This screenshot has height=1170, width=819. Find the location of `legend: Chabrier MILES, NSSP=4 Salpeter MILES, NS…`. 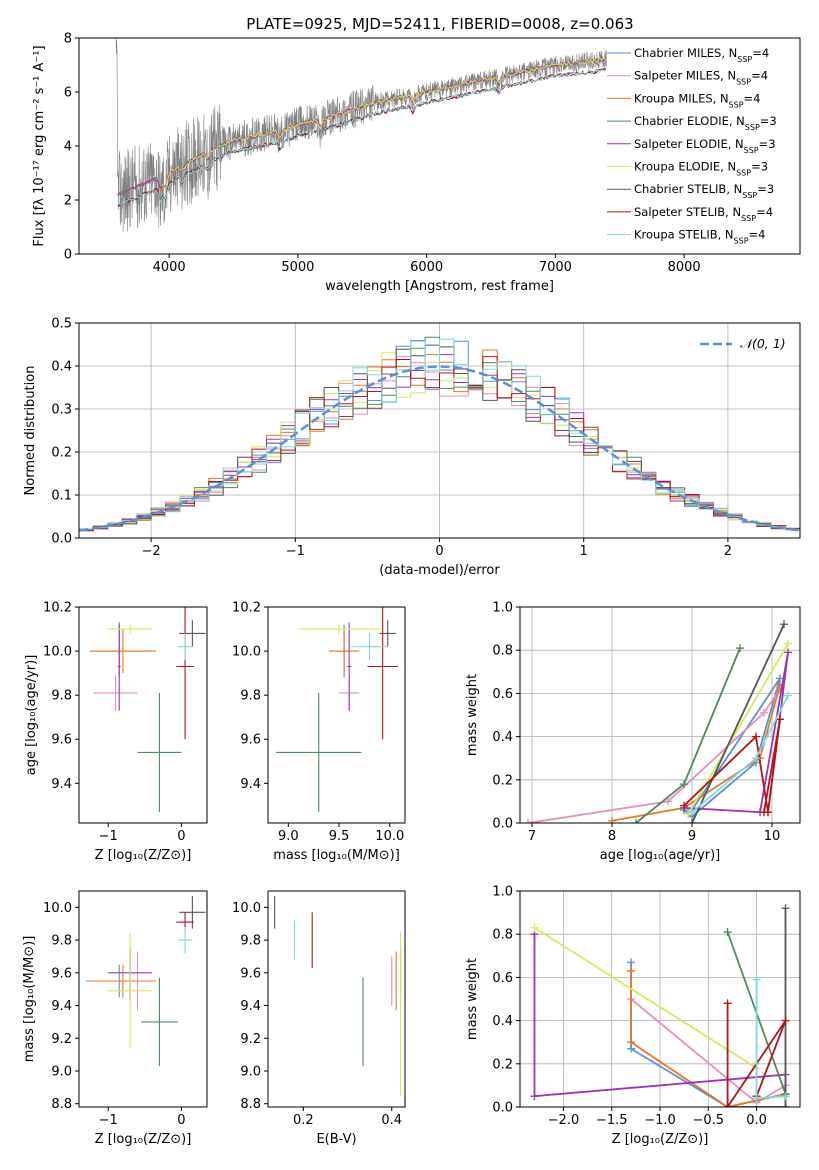

legend: Chabrier MILES, NSSP=4 Salpeter MILES, NS… is located at coordinates (692, 145).